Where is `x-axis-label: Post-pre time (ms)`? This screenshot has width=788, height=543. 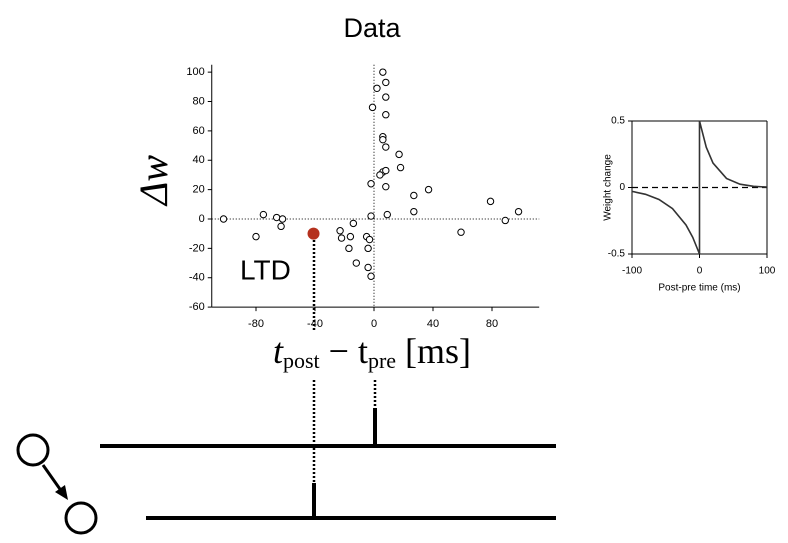 x-axis-label: Post-pre time (ms) is located at coordinates (699, 288).